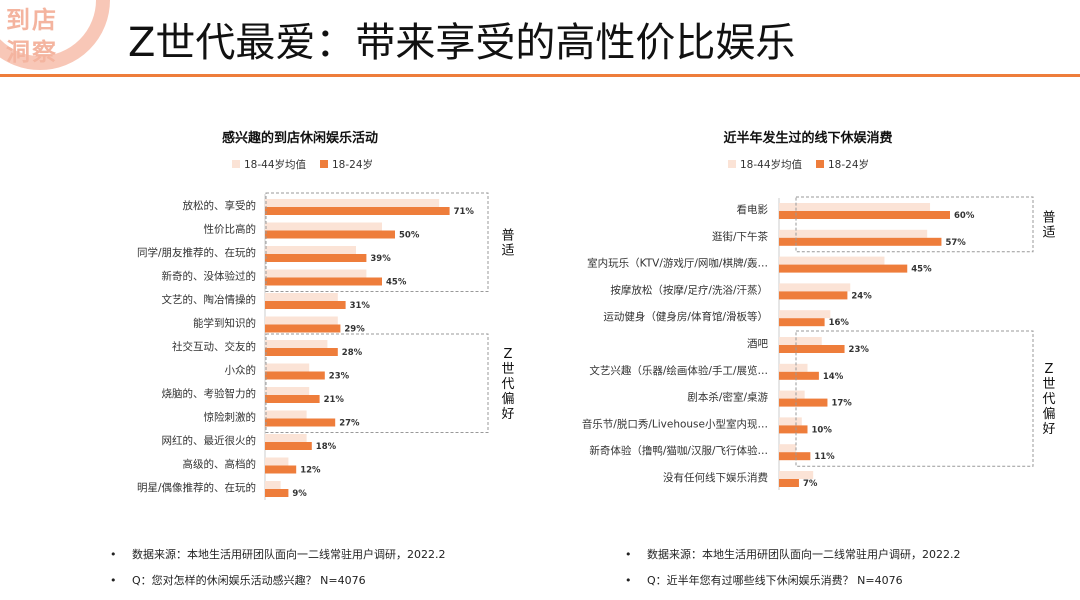  Describe the element at coordinates (955, 243) in the screenshot. I see `value-label: 57%` at that location.